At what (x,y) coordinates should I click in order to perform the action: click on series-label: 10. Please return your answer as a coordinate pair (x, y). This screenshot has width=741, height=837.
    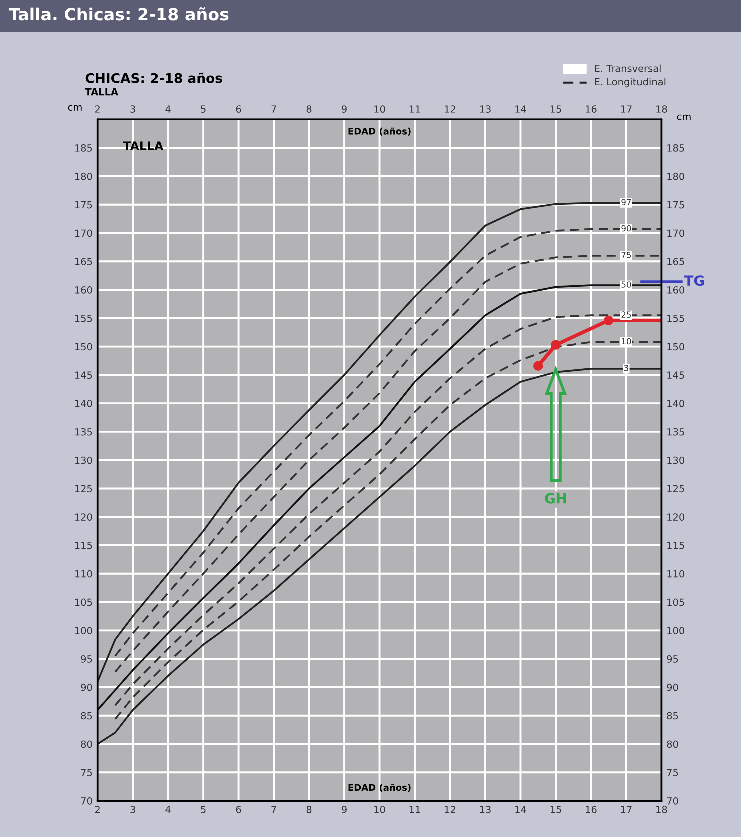
    Looking at the image, I should click on (627, 341).